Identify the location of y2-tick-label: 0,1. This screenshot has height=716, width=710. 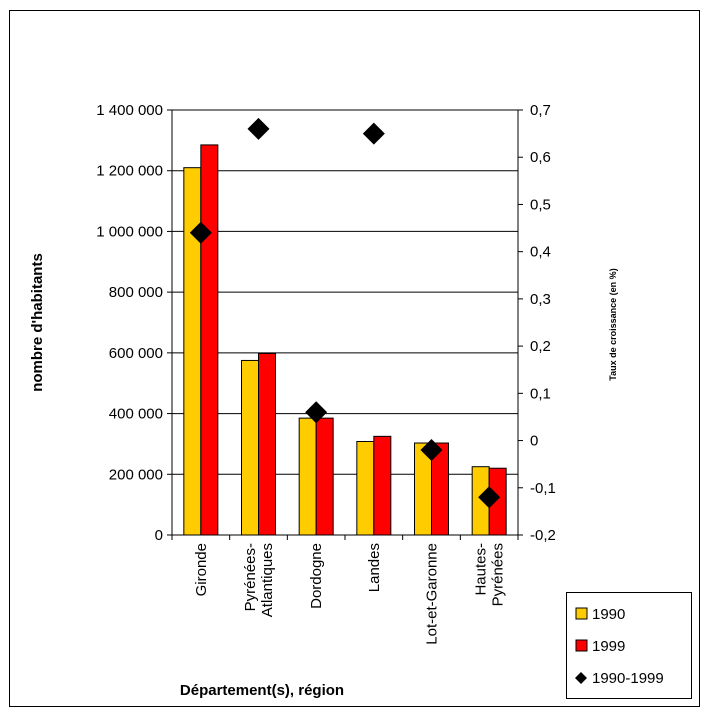
(540, 393).